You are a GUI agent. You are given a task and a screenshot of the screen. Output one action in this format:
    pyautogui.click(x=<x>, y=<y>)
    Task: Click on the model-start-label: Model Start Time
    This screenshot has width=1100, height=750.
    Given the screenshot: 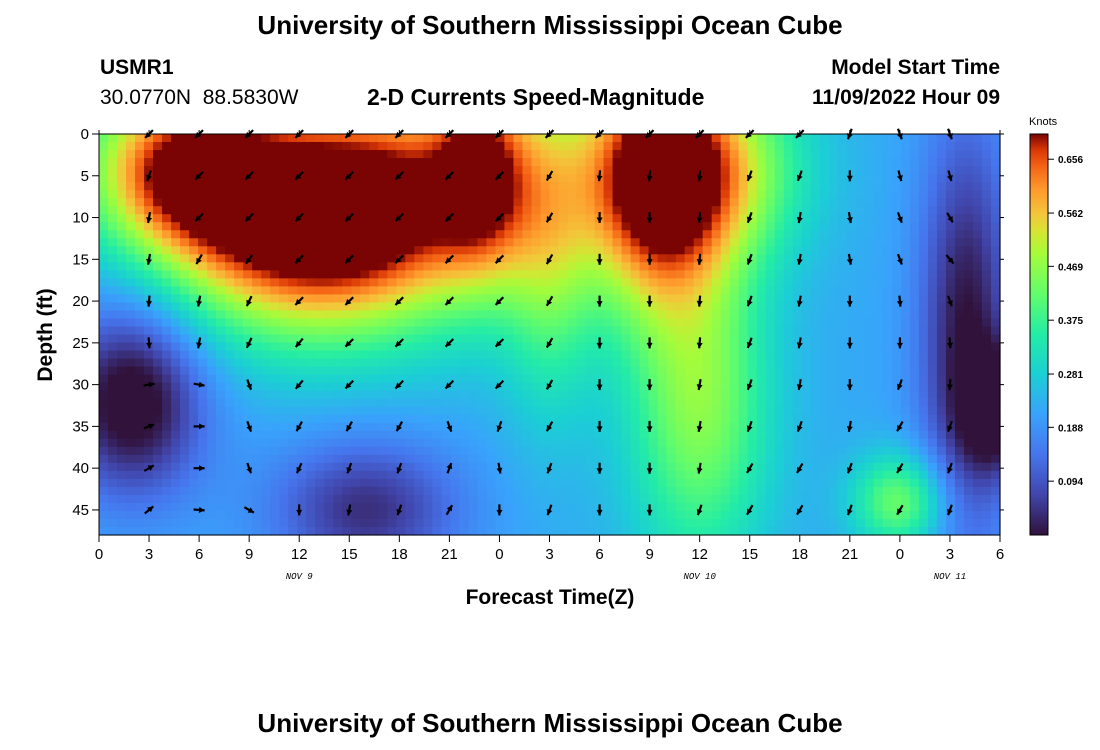 What is the action you would take?
    pyautogui.click(x=915, y=67)
    